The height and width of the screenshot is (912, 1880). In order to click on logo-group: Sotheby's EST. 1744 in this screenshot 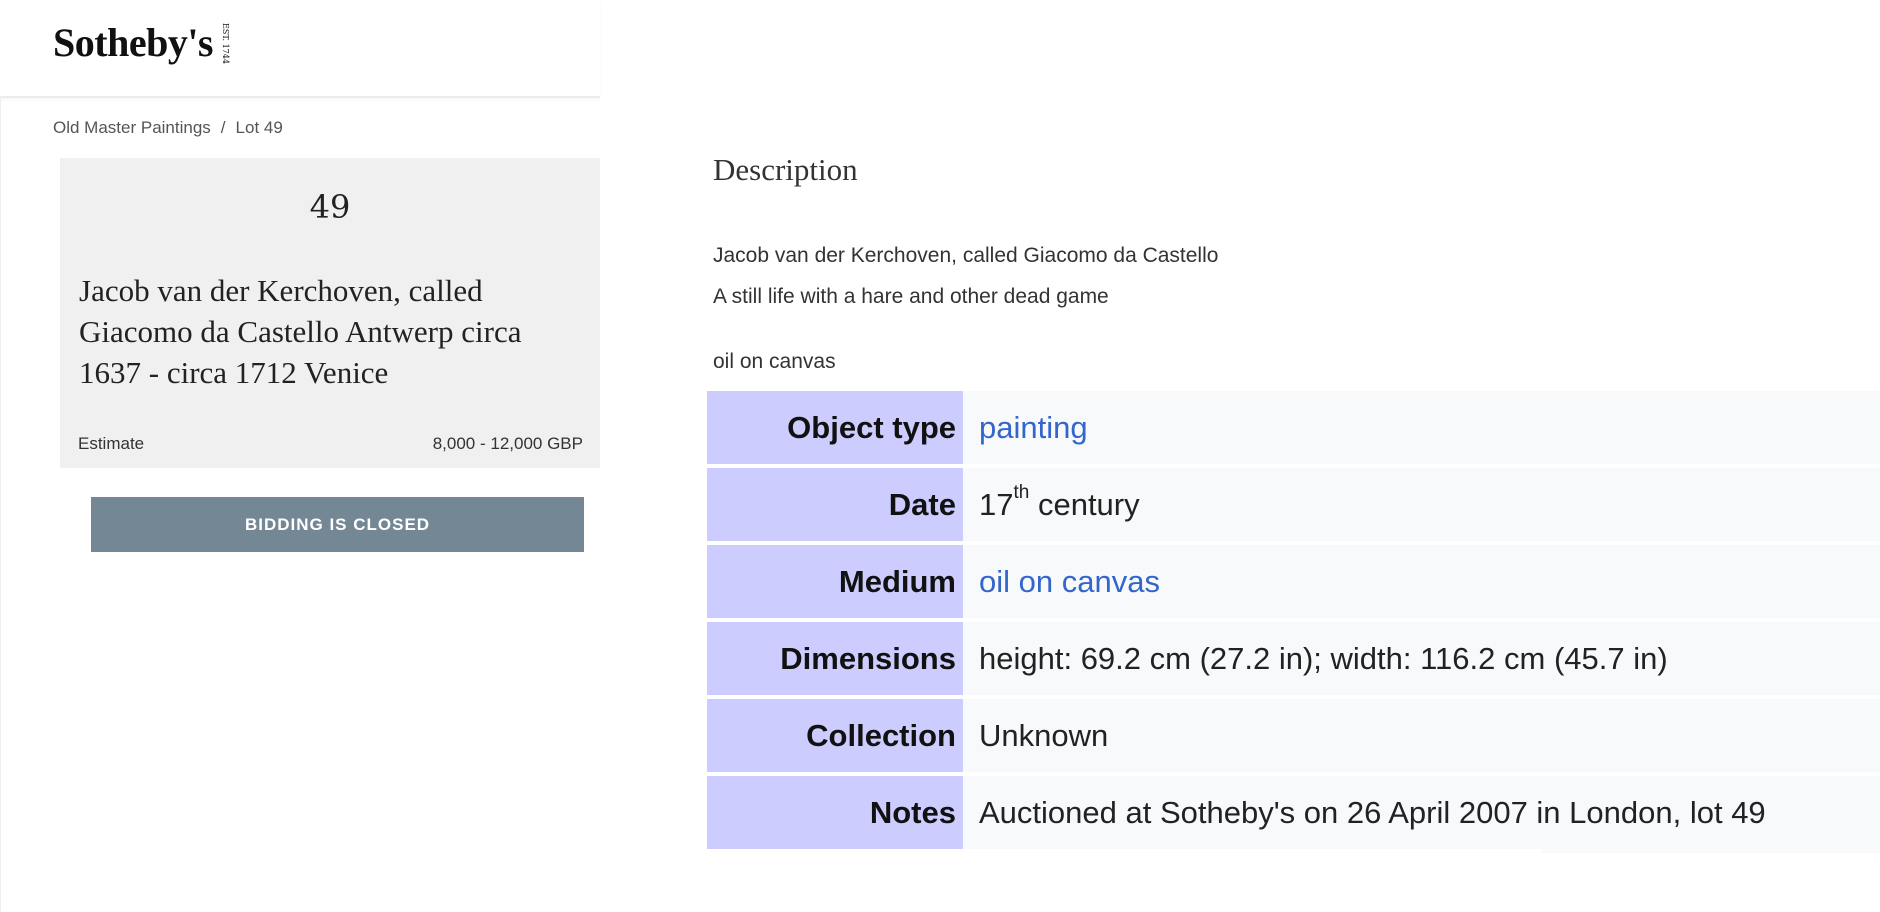, I will do `click(141, 43)`.